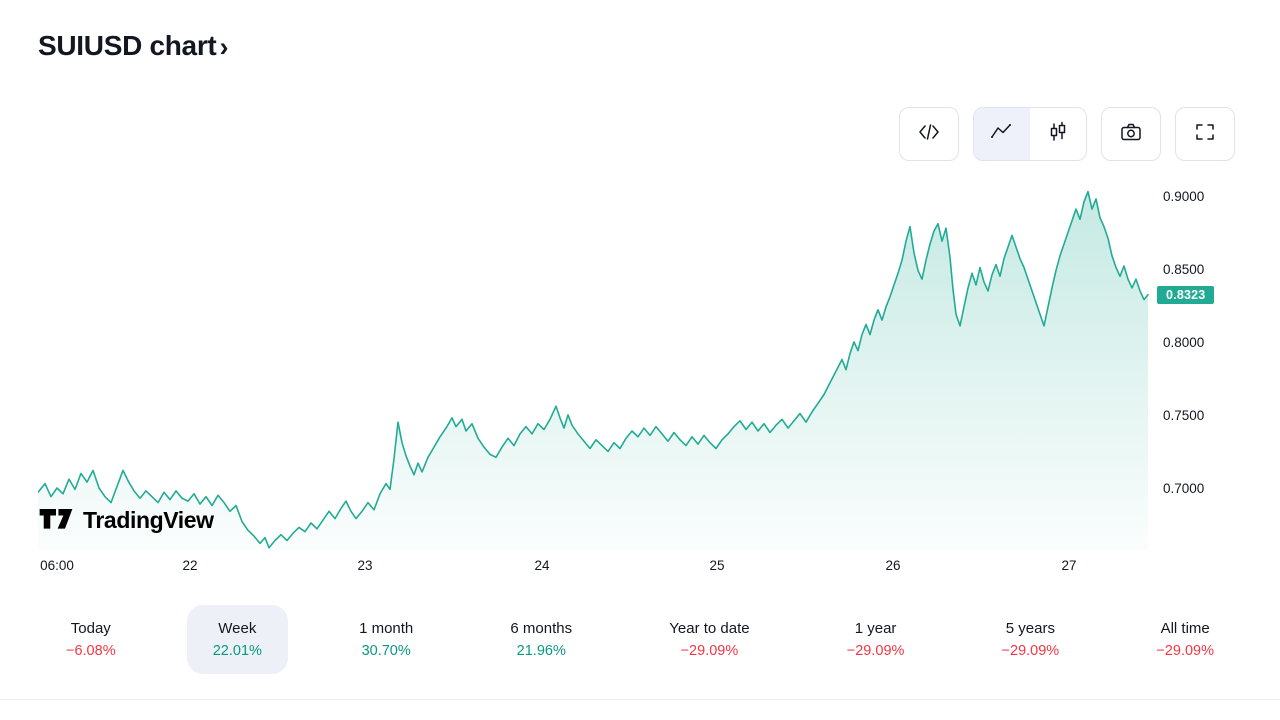  Describe the element at coordinates (386, 628) in the screenshot. I see `range-label: 1 month` at that location.